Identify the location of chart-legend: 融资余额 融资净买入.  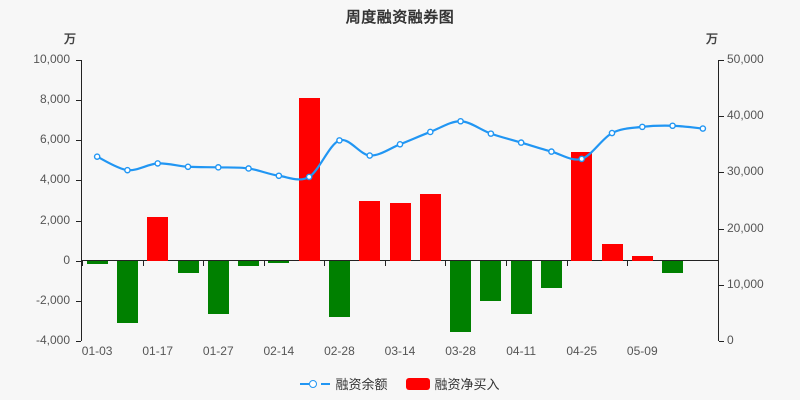
(400, 383).